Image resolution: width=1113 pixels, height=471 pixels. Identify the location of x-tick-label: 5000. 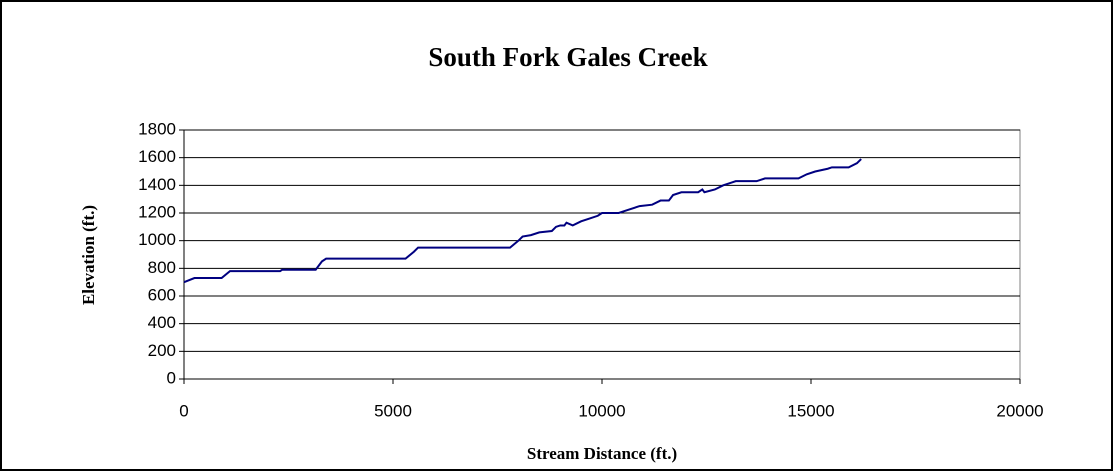
(393, 410).